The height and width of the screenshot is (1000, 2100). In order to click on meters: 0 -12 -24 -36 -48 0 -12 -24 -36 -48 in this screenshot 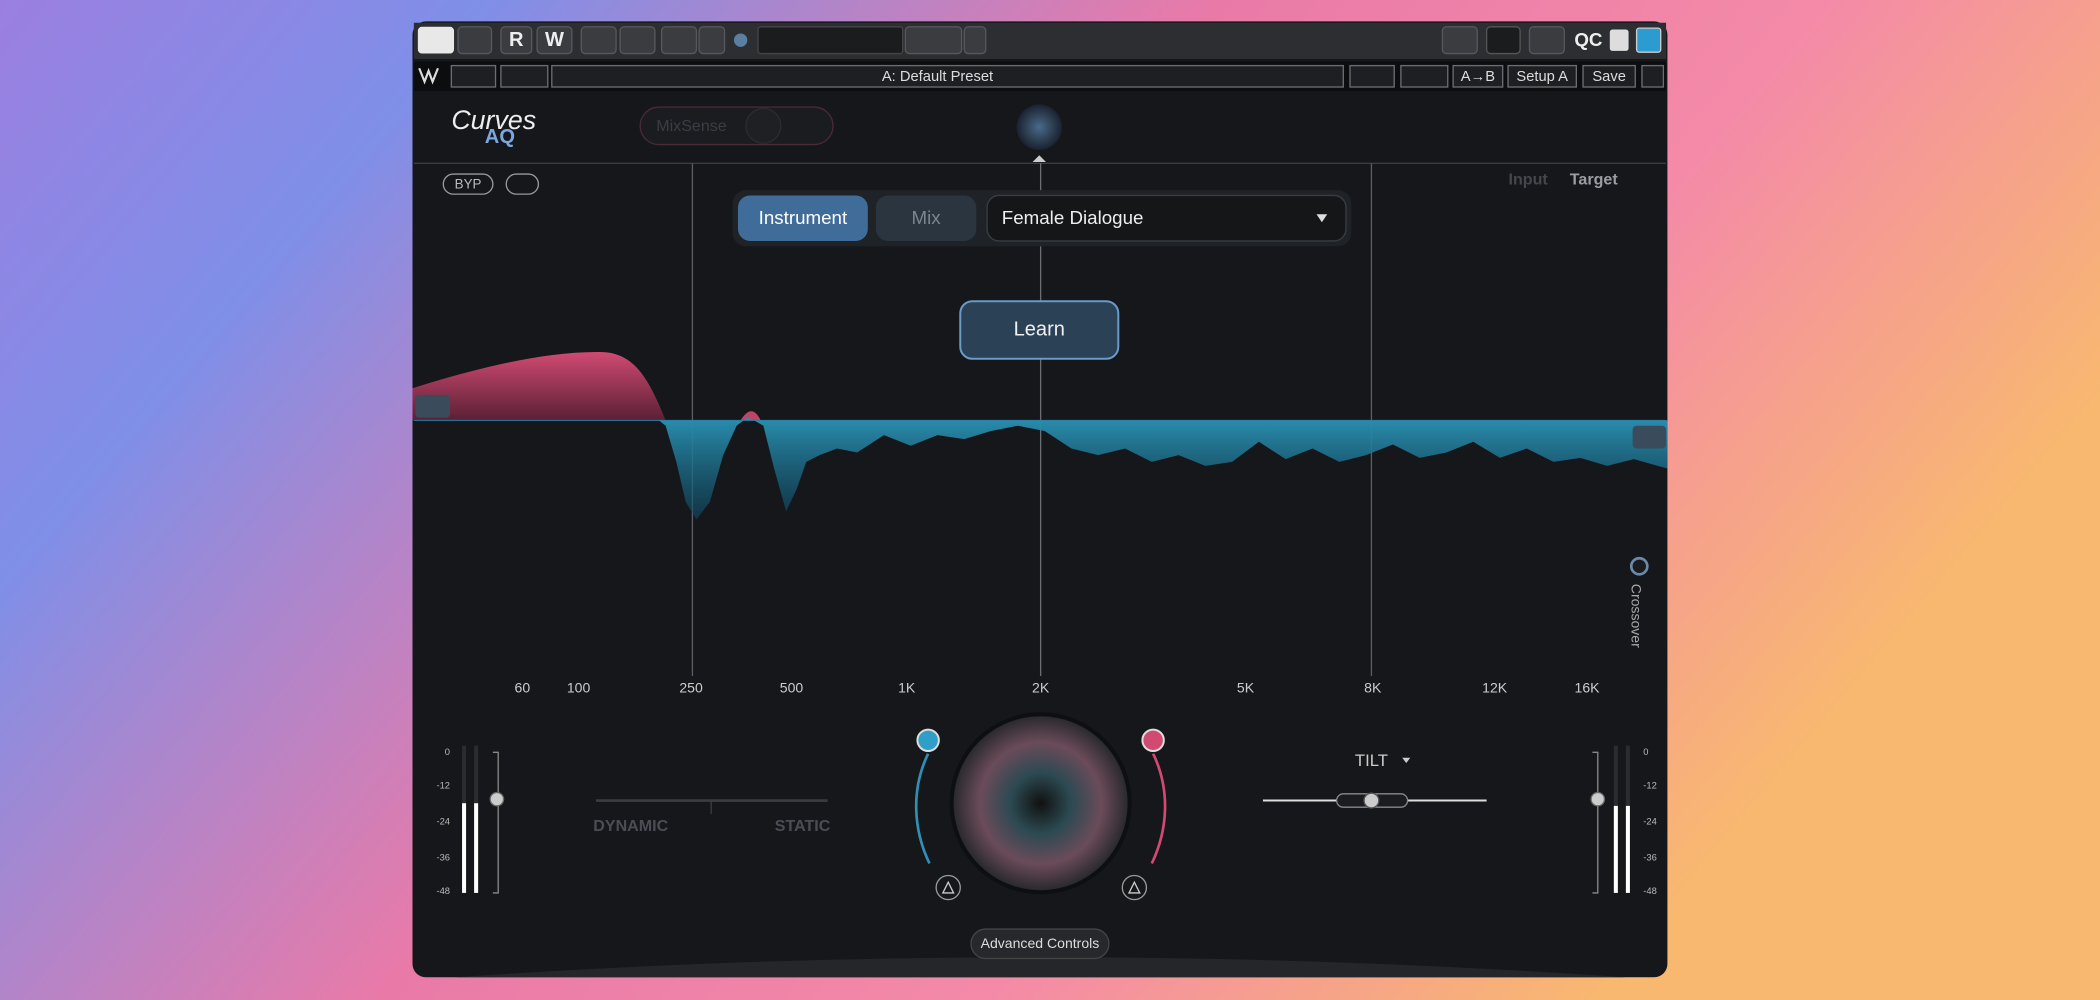, I will do `click(1046, 821)`.